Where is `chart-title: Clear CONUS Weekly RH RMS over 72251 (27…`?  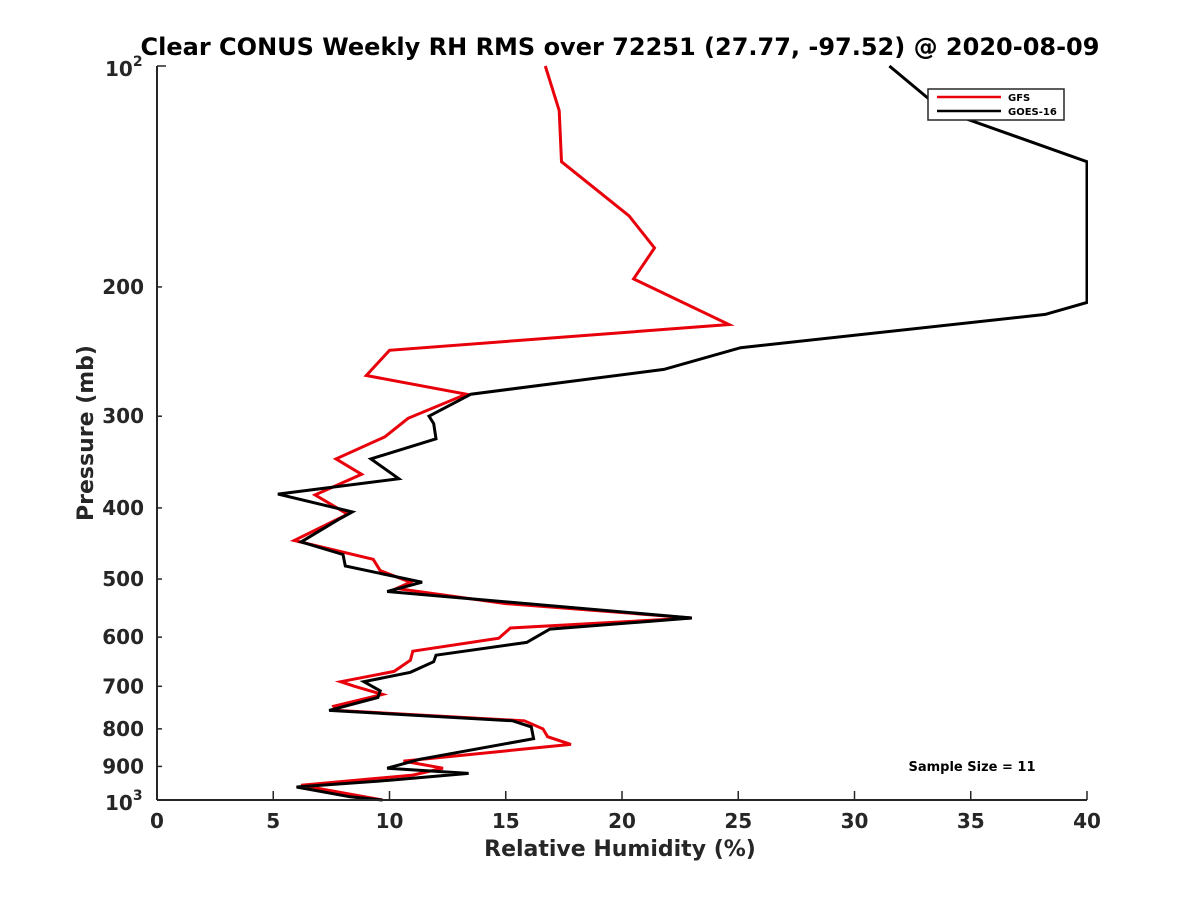 chart-title: Clear CONUS Weekly RH RMS over 72251 (27… is located at coordinates (620, 47).